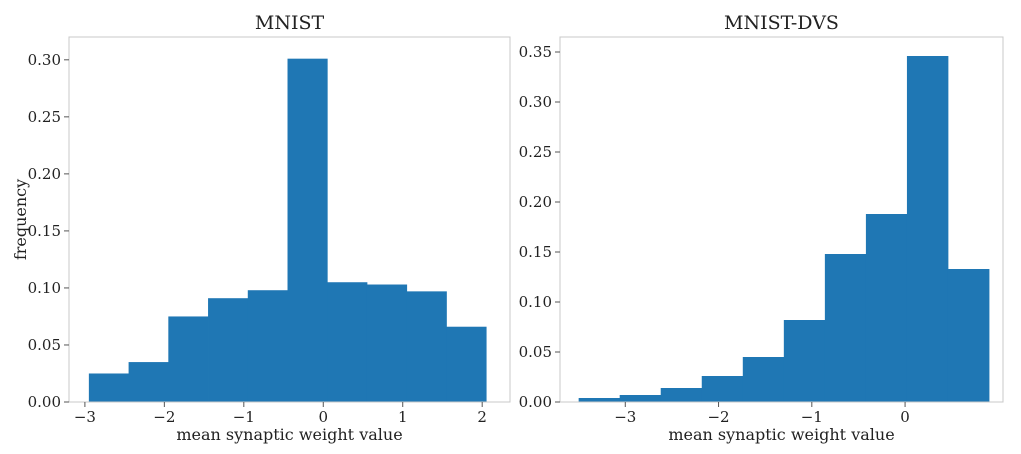 The width and height of the screenshot is (1021, 454). Describe the element at coordinates (535, 52) in the screenshot. I see `y-tick-label: 0.35` at that location.